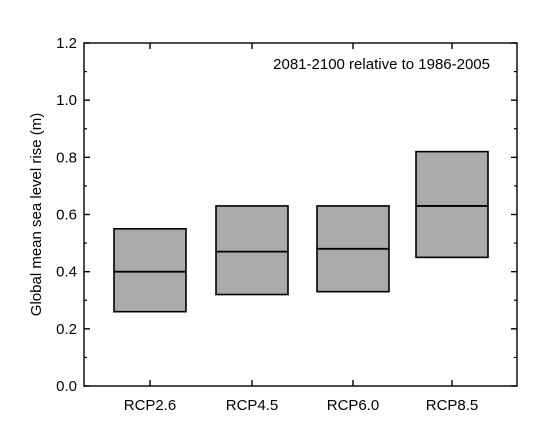 Image resolution: width=550 pixels, height=426 pixels. I want to click on y-tick-label: 0.0, so click(66, 386).